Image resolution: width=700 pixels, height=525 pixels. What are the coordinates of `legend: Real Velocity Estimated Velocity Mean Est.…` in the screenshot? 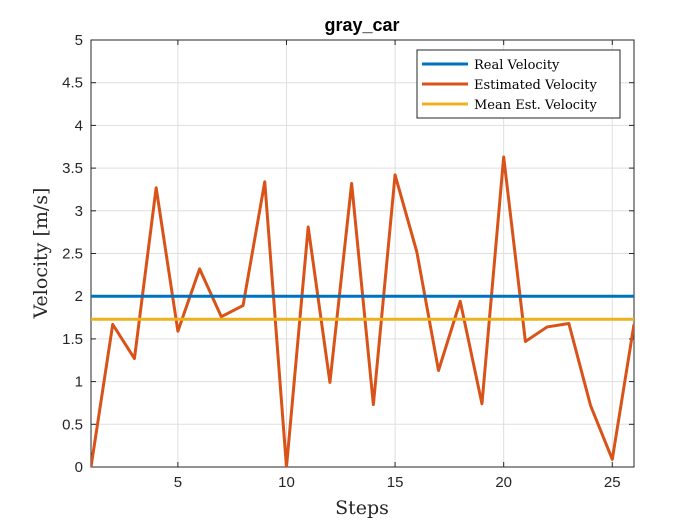 It's located at (518, 84).